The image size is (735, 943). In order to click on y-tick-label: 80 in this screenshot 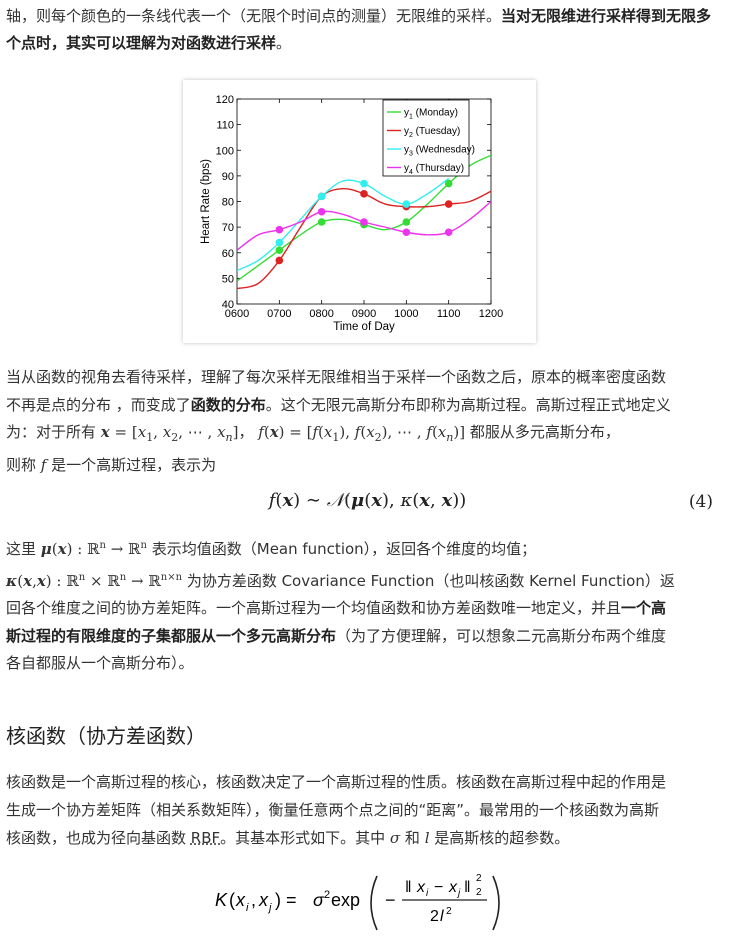, I will do `click(228, 203)`.